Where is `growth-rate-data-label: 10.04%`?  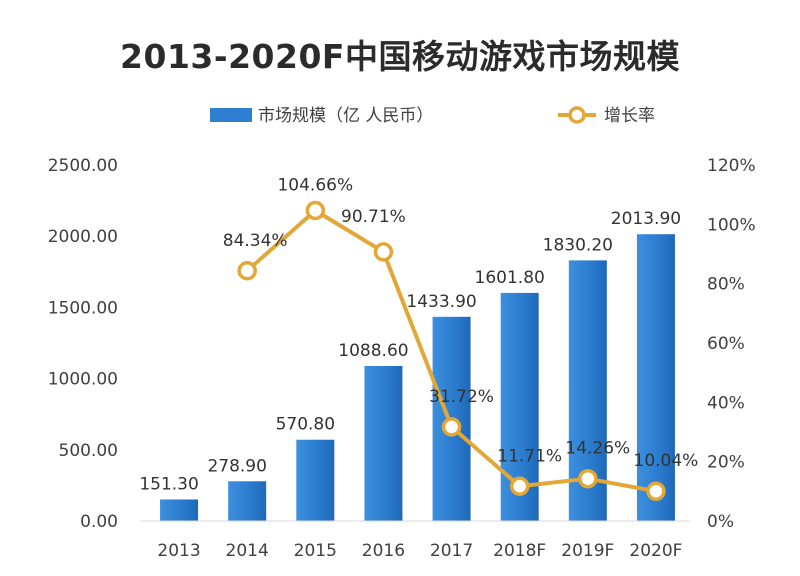 growth-rate-data-label: 10.04% is located at coordinates (666, 461).